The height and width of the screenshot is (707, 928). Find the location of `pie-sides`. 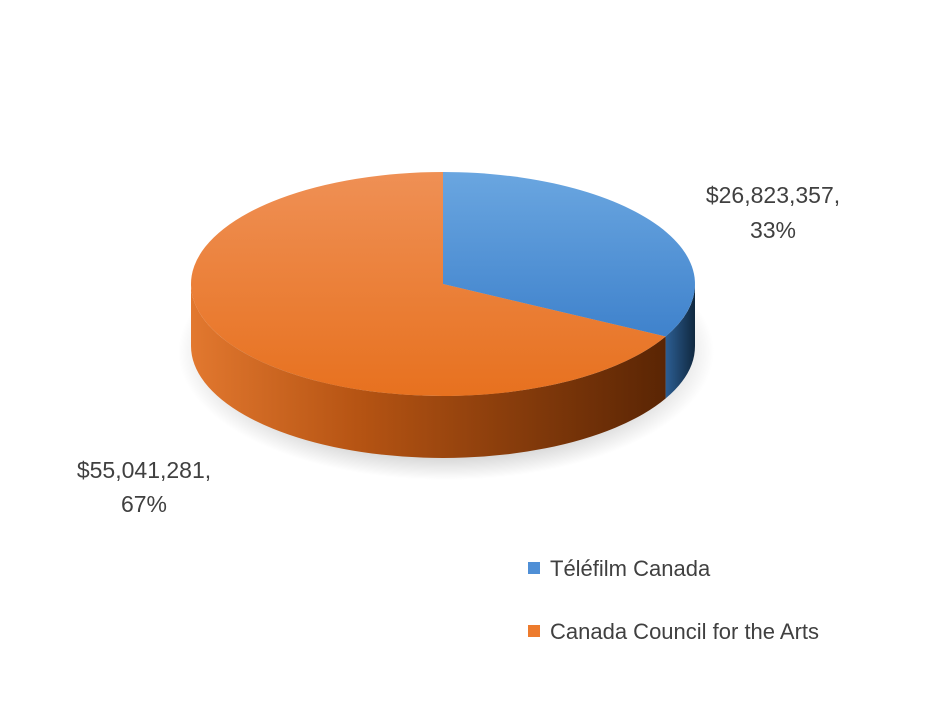

pie-sides is located at coordinates (443, 371).